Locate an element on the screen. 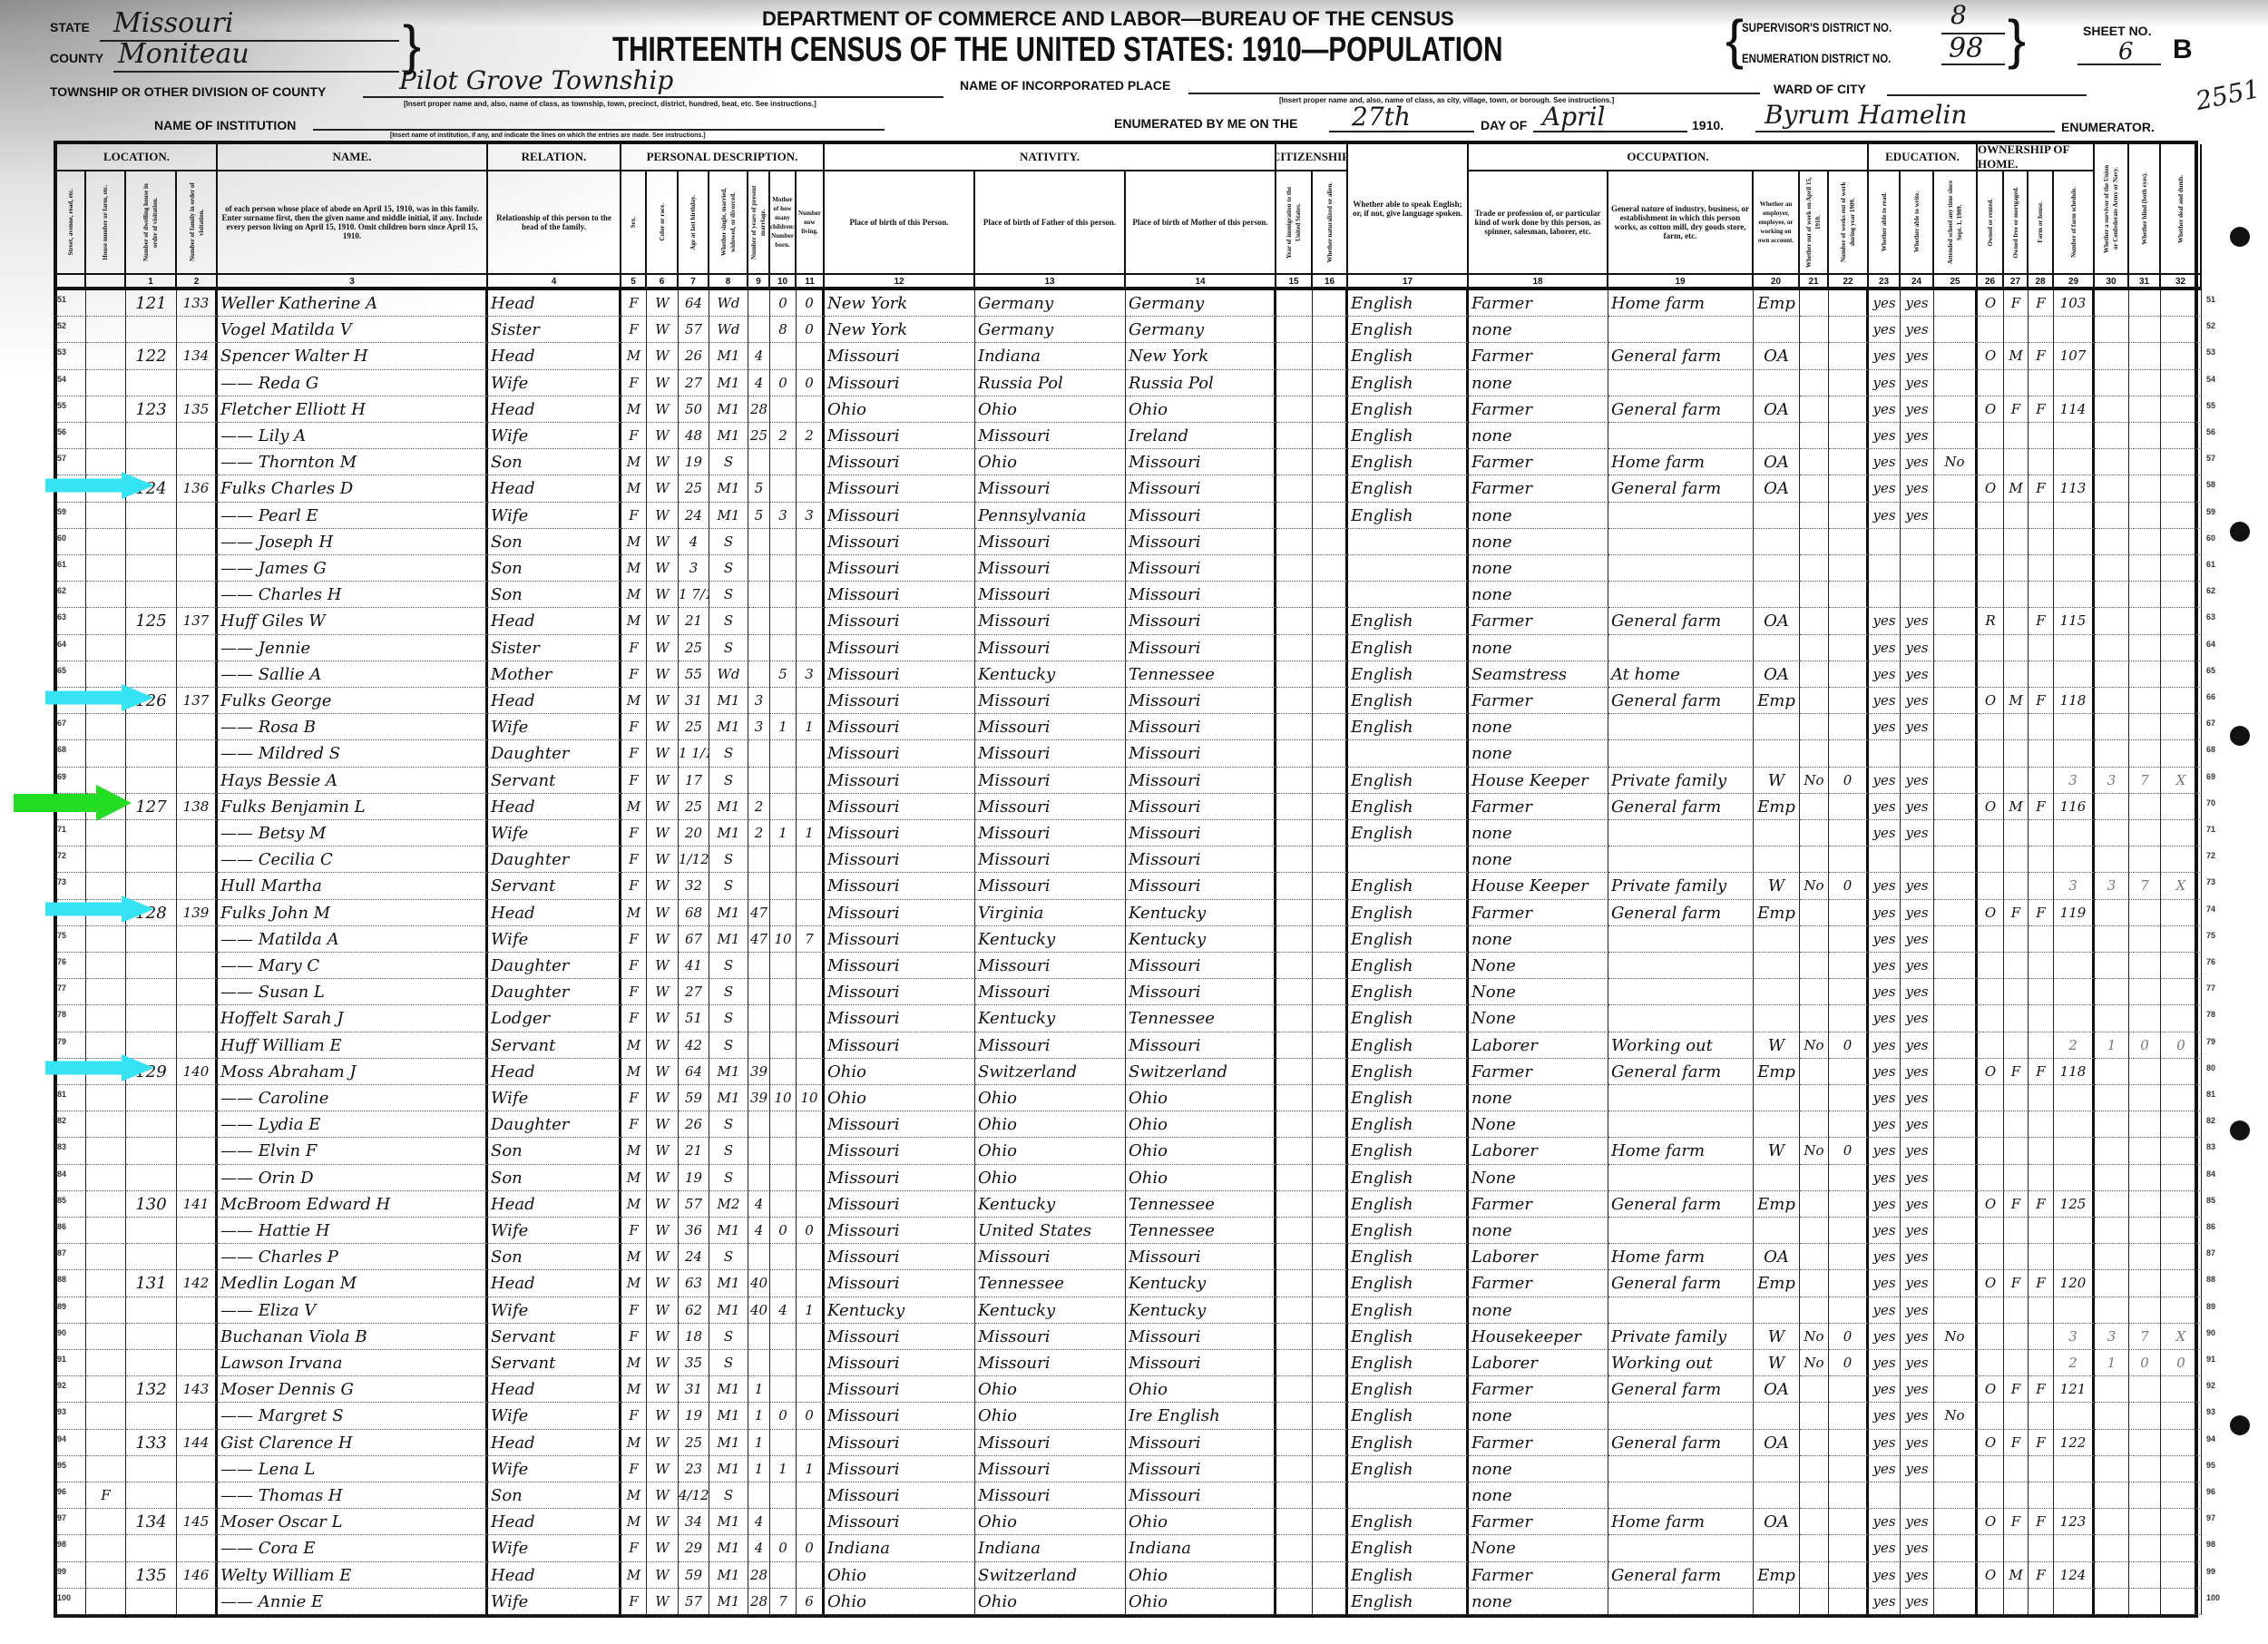 This screenshot has width=2268, height=1644. cell-lang: English is located at coordinates (1409, 1152).